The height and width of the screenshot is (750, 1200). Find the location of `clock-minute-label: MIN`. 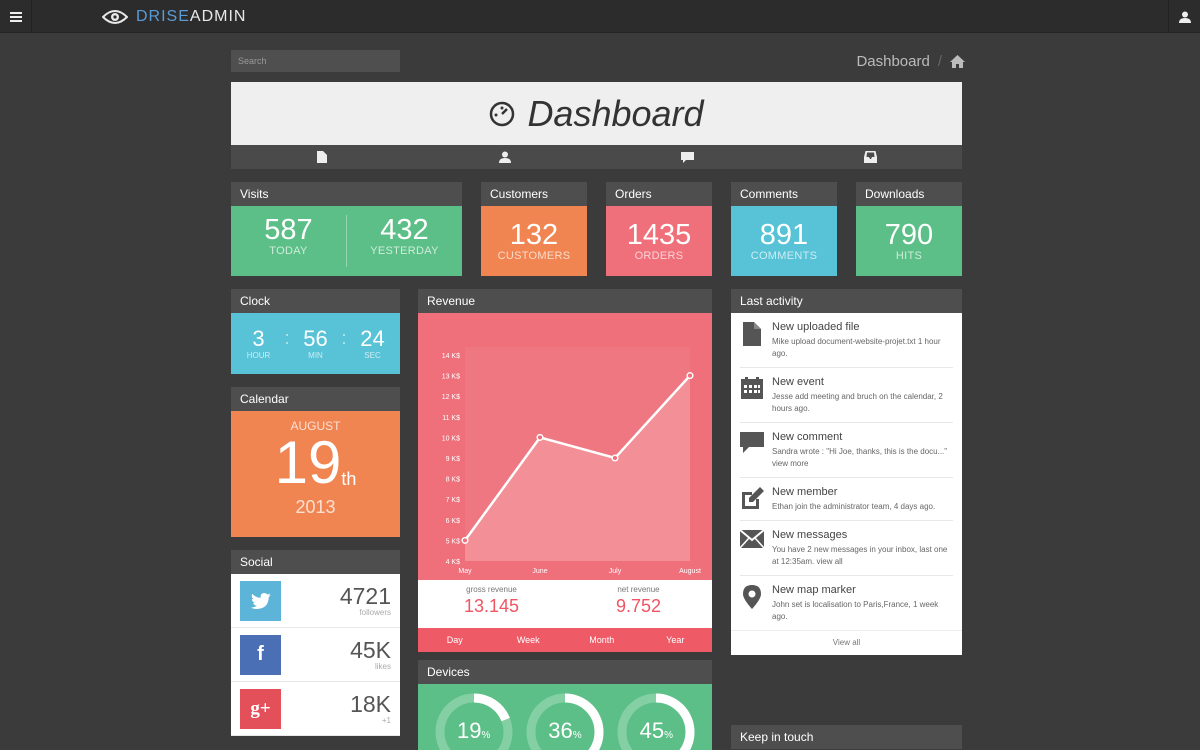

clock-minute-label: MIN is located at coordinates (315, 355).